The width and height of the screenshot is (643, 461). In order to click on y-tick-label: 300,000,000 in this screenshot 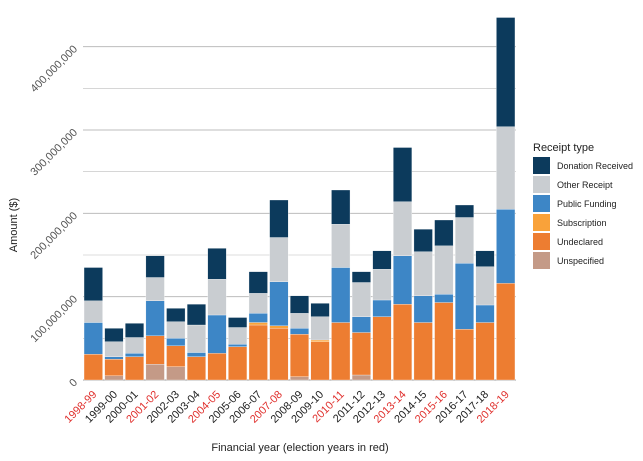, I will do `click(54, 153)`.